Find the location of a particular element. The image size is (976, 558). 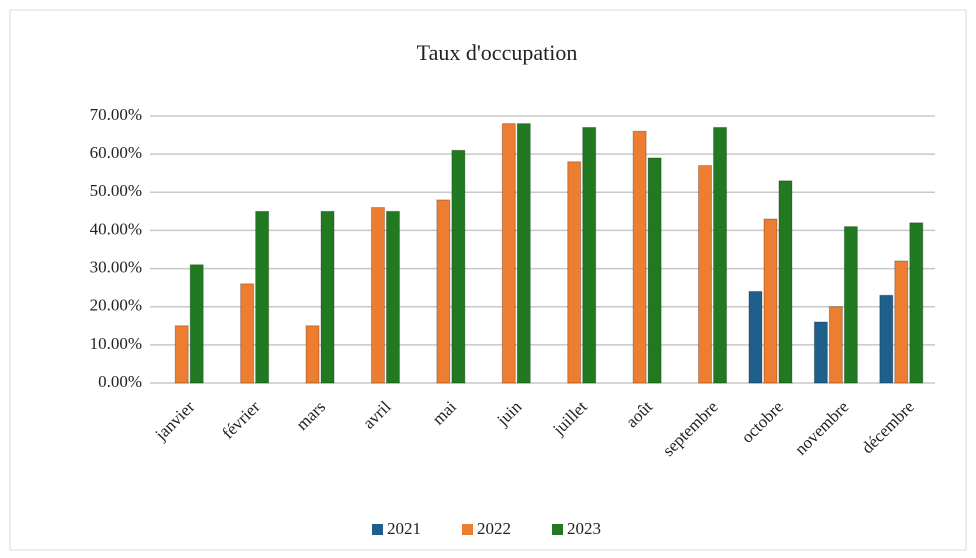

legend-label: 2022 is located at coordinates (494, 528).